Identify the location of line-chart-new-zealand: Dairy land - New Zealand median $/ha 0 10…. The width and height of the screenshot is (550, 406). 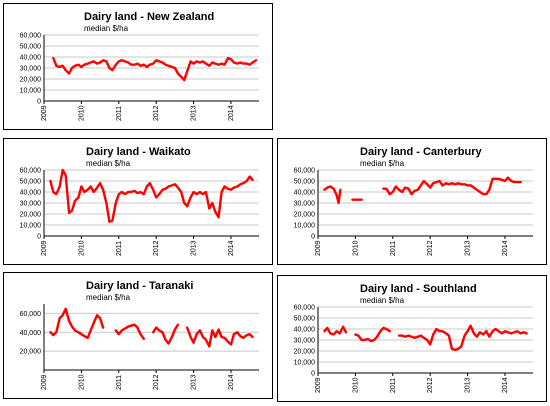
(139, 66).